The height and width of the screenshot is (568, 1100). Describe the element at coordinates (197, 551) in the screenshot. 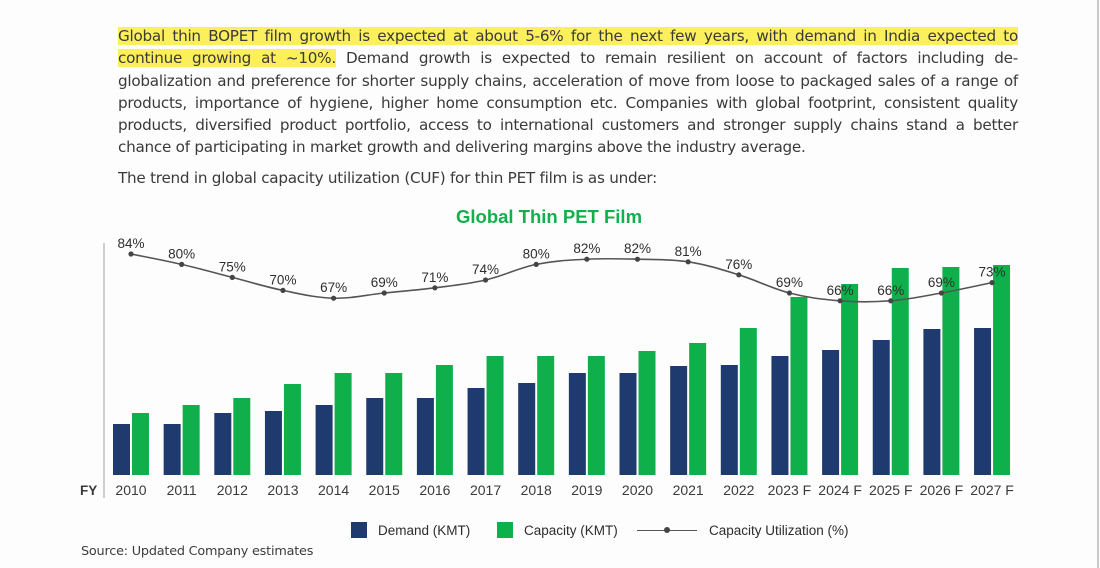

I see `source-note: Source: Updated Company estimates` at that location.